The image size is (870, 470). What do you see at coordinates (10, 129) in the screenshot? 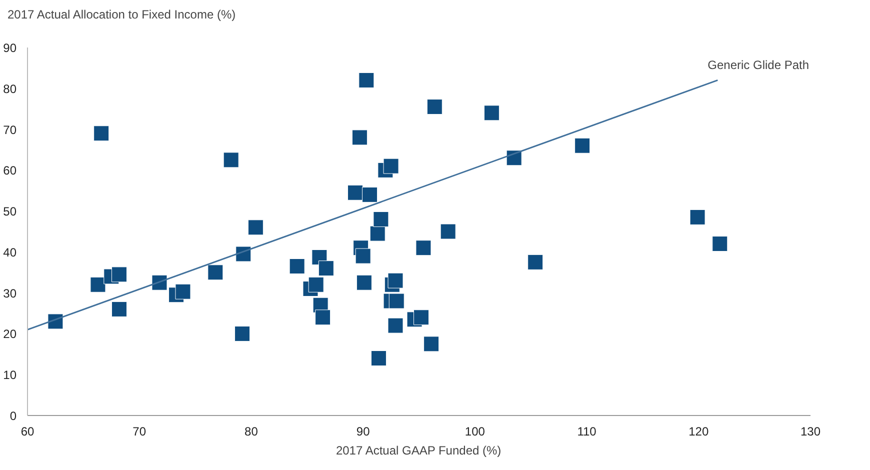
I see `y-tick-label: 70` at bounding box center [10, 129].